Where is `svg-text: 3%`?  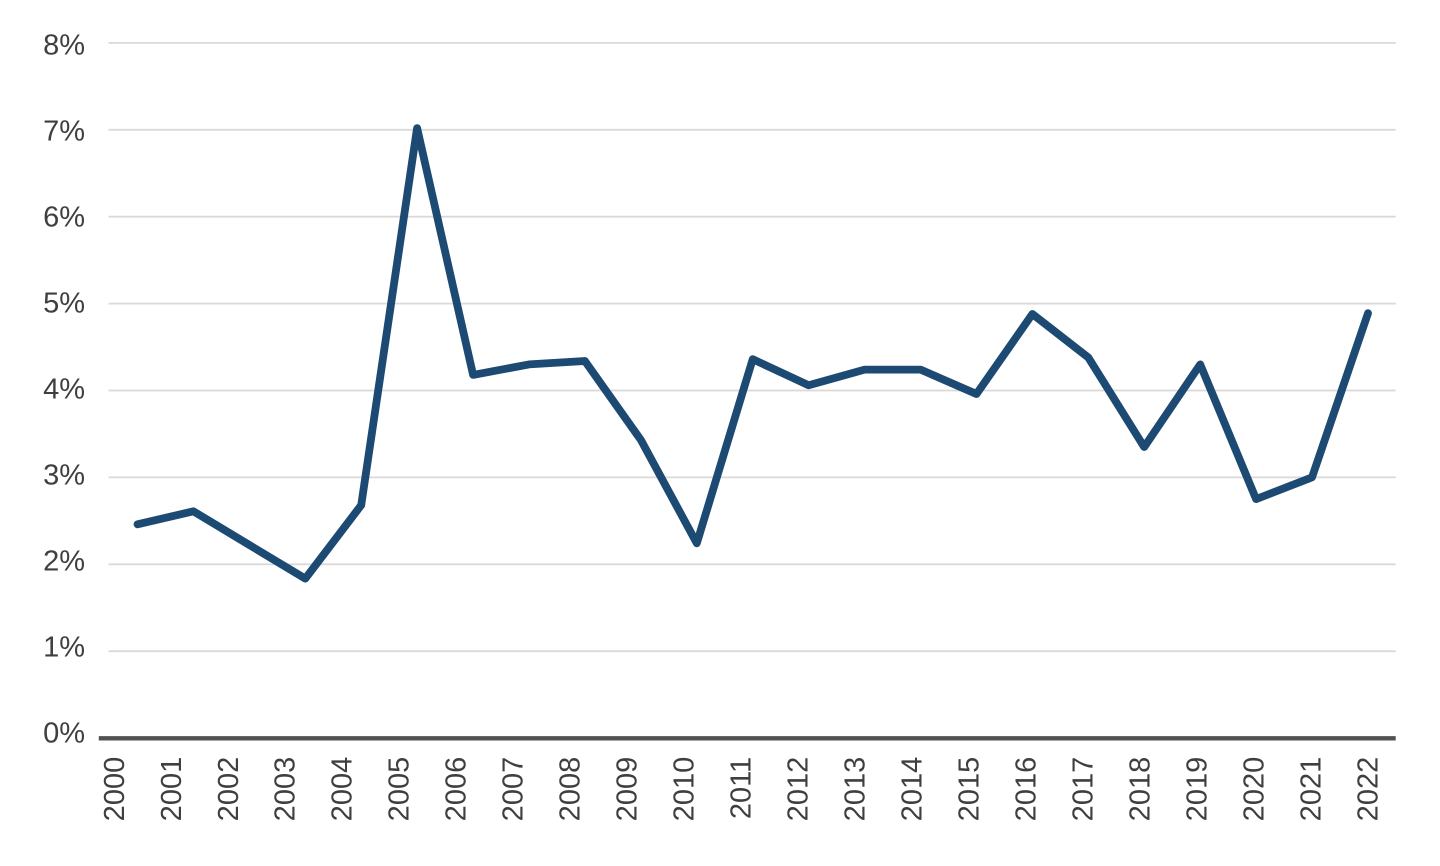 svg-text: 3% is located at coordinates (64, 476).